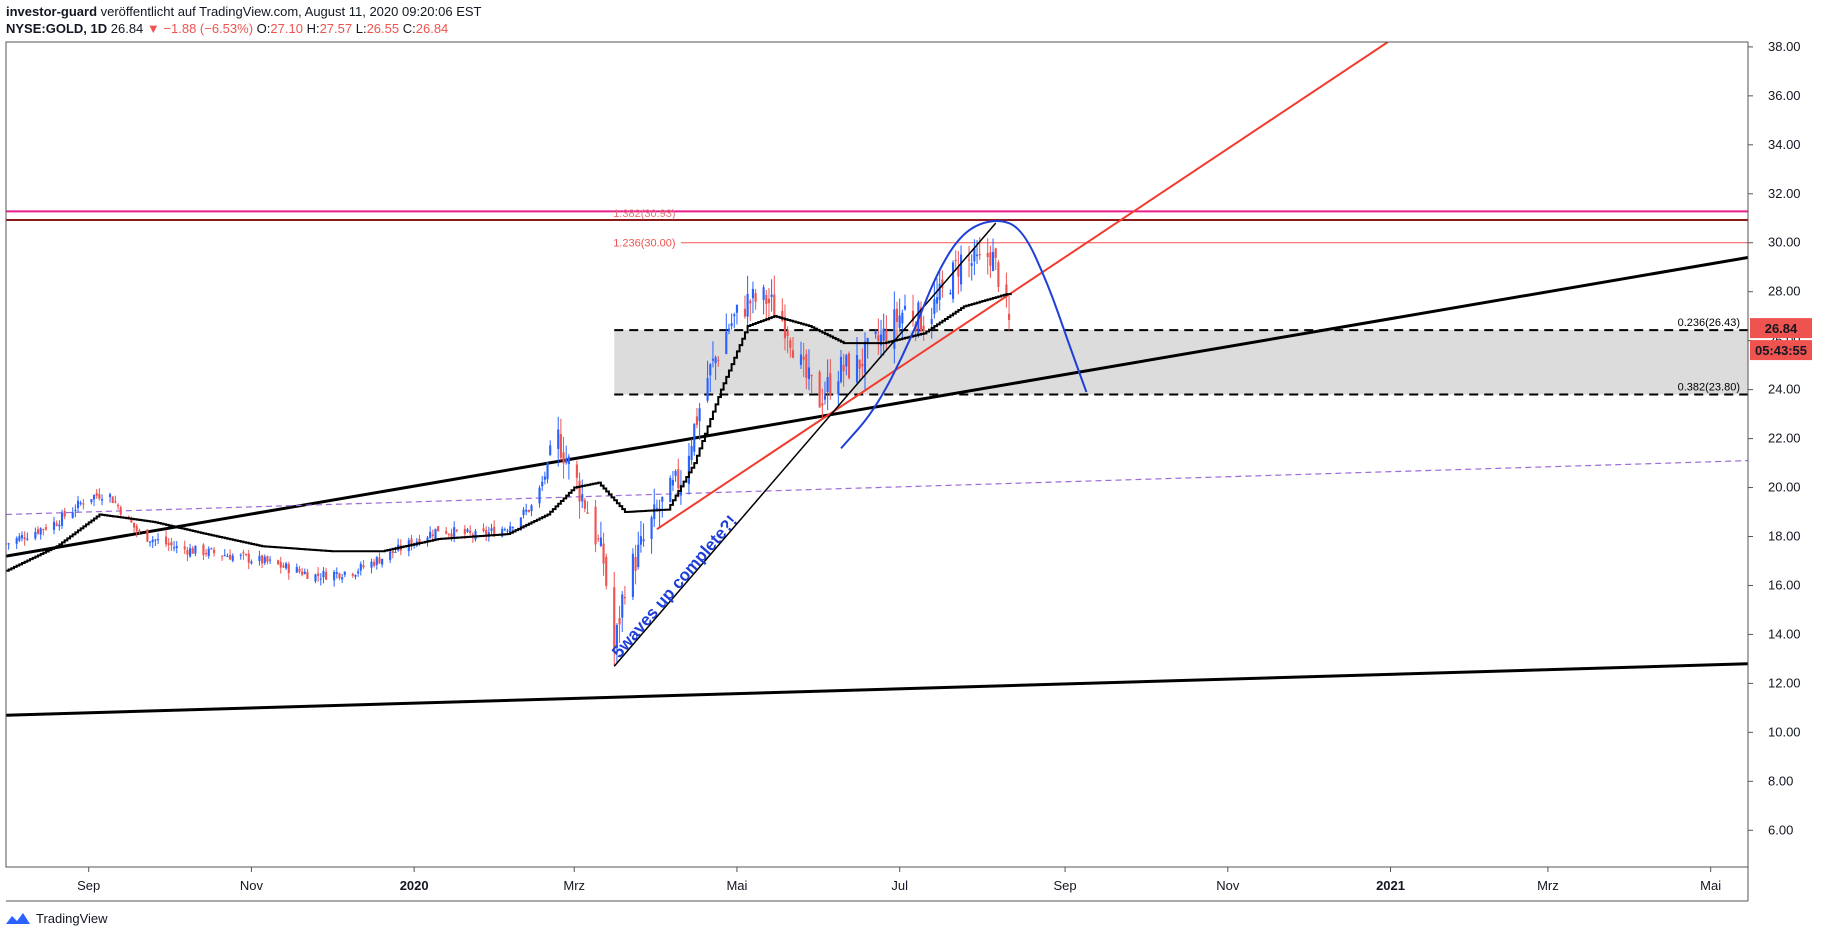 Image resolution: width=1828 pixels, height=938 pixels. Describe the element at coordinates (252, 885) in the screenshot. I see `x-tick-label: Nov` at that location.